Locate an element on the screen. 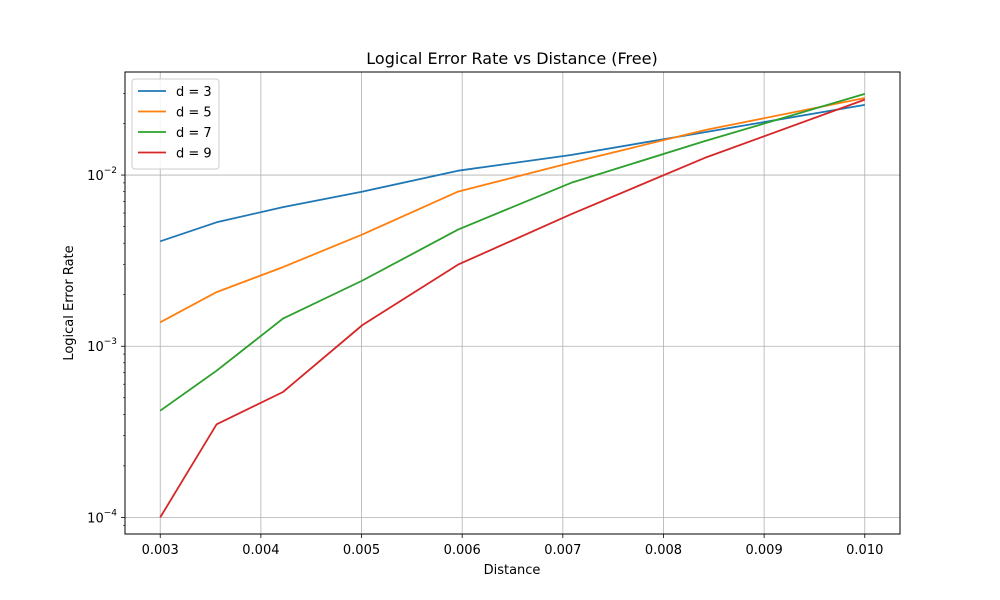  x-axis: 0.003 0.004 0.005 0.006 0.007 0.008 0.009 0.010 is located at coordinates (512, 546).